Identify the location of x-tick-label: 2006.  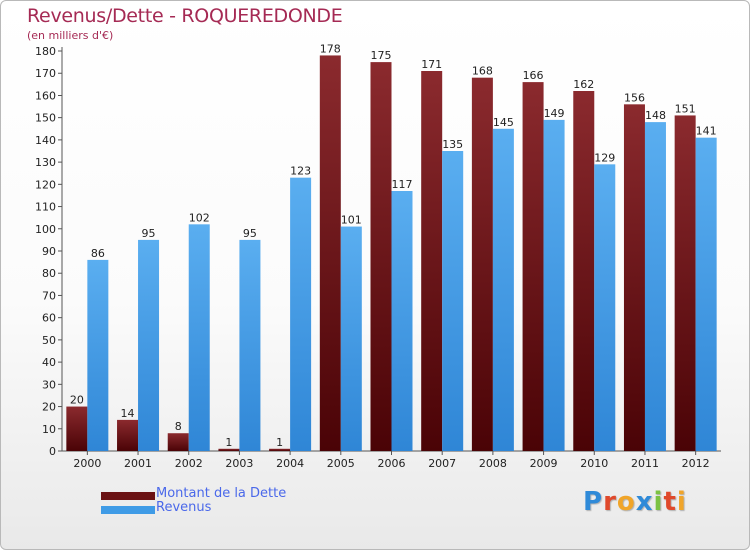
(392, 463).